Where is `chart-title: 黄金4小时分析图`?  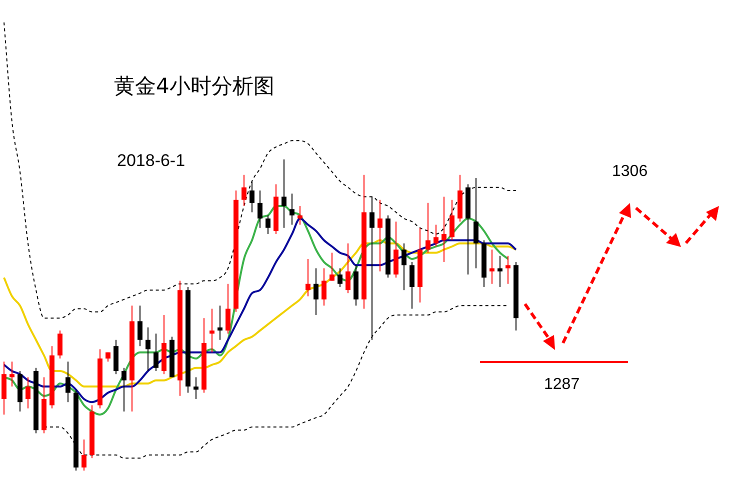
chart-title: 黄金4小时分析图 is located at coordinates (194, 86).